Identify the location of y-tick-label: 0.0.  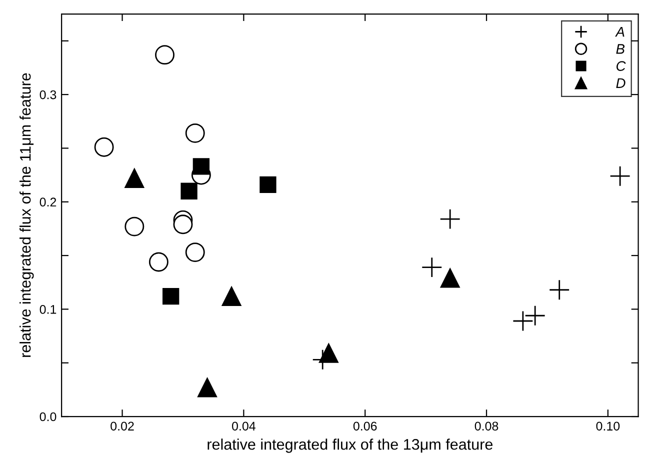
(48, 417).